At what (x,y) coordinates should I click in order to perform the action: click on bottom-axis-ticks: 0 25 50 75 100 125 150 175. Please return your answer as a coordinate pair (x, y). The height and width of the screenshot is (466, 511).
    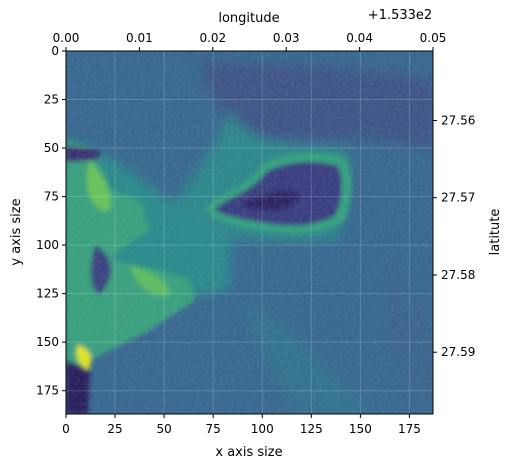
    Looking at the image, I should click on (241, 425).